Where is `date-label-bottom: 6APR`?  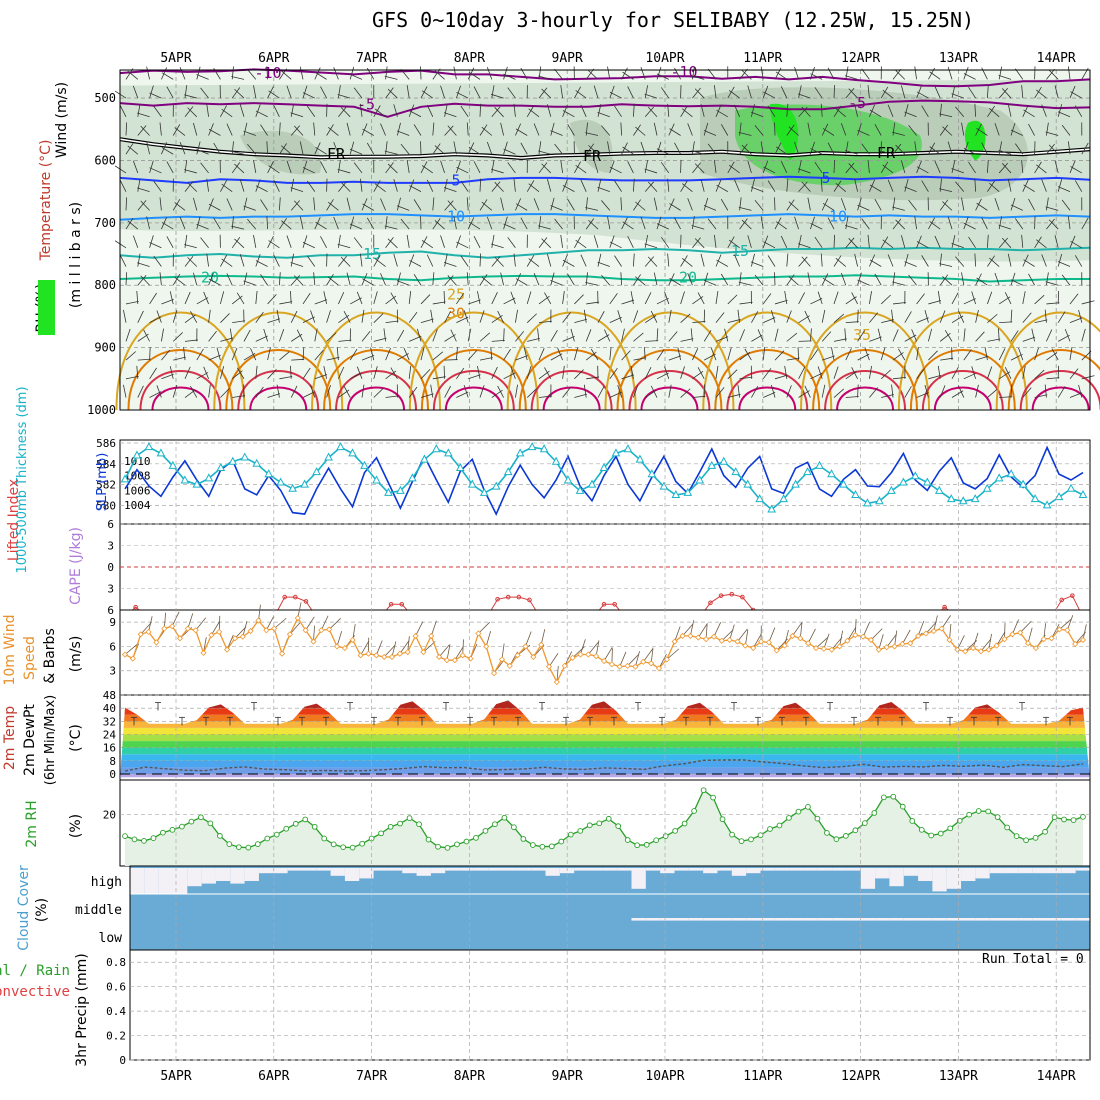 date-label-bottom: 6APR is located at coordinates (273, 1076).